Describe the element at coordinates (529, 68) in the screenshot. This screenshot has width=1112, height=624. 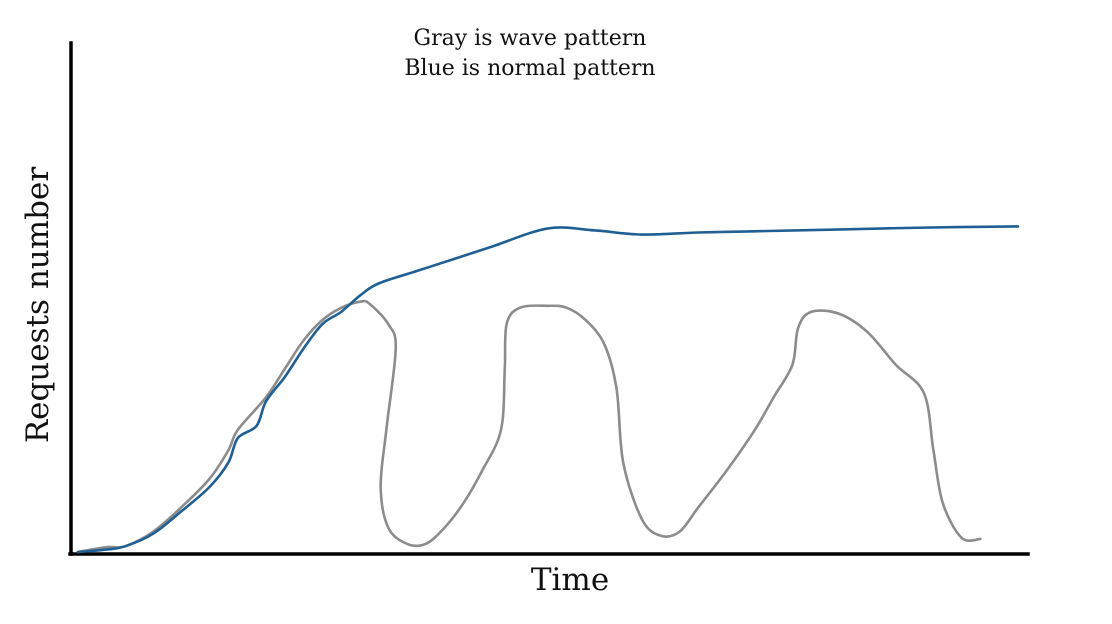
I see `chart-annotation-blue: Blue is normal pattern` at that location.